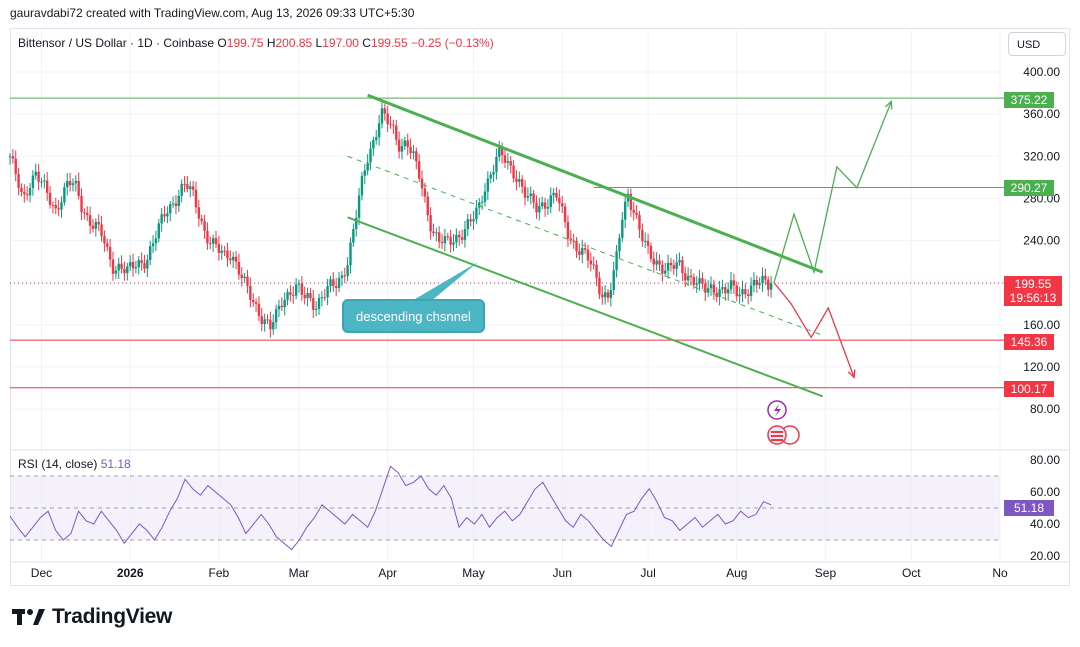 This screenshot has height=647, width=1080. I want to click on bullish-projection-path, so click(832, 192).